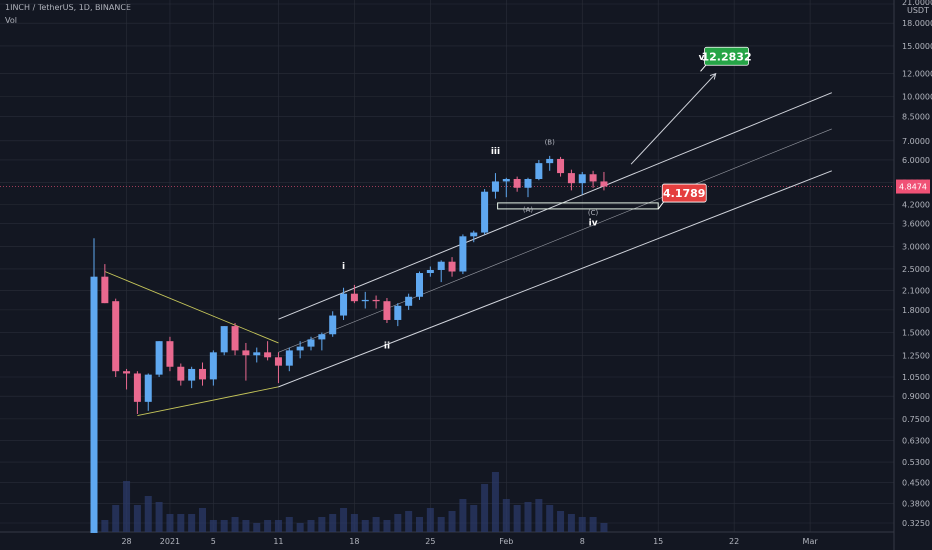  Describe the element at coordinates (126, 541) in the screenshot. I see `time-axis-label: 28` at that location.